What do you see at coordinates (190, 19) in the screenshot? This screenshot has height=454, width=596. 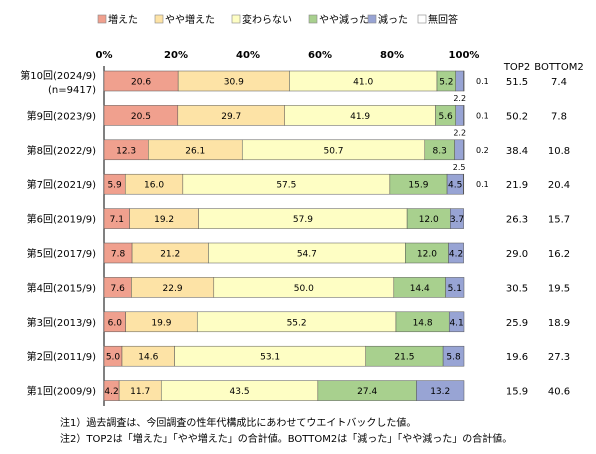 I see `legend-label-1: やや増えた` at bounding box center [190, 19].